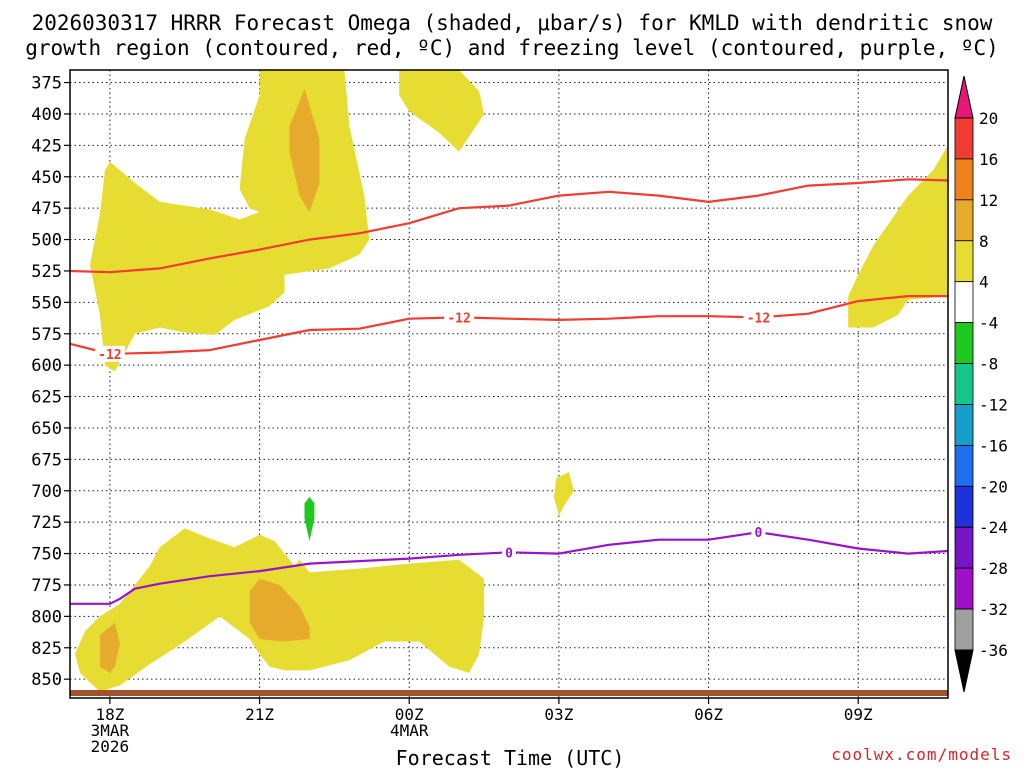 Image resolution: width=1024 pixels, height=768 pixels. I want to click on colorbar-label-5: -4, so click(988, 323).